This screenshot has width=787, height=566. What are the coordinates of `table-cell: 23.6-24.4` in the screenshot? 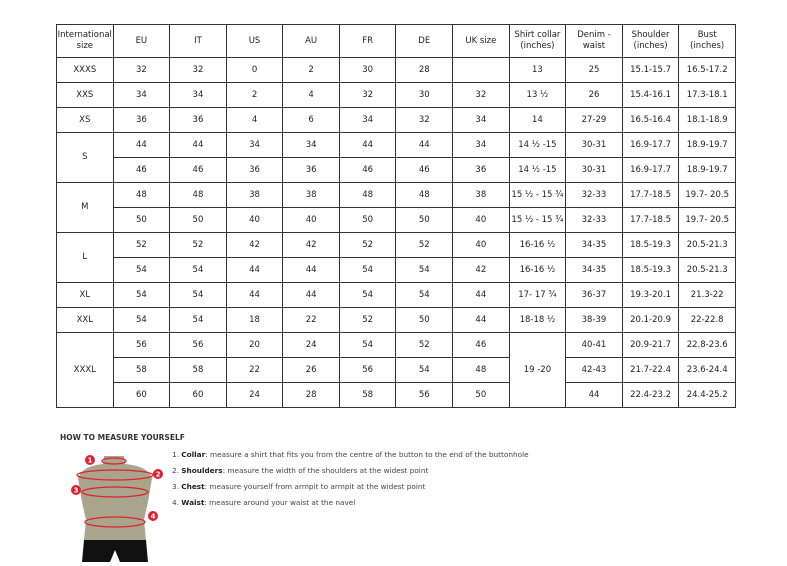 It's located at (707, 370).